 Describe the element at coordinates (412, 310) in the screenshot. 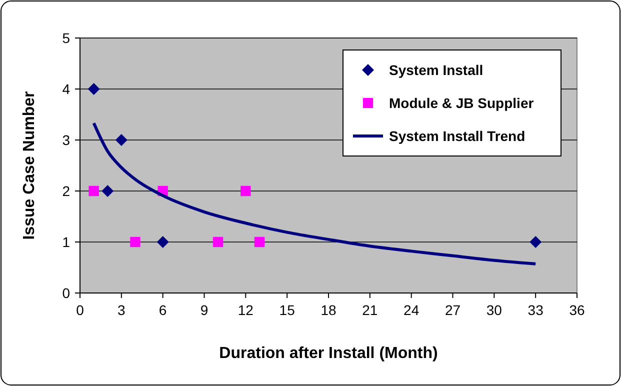

I see `x-tick-label: 24` at that location.